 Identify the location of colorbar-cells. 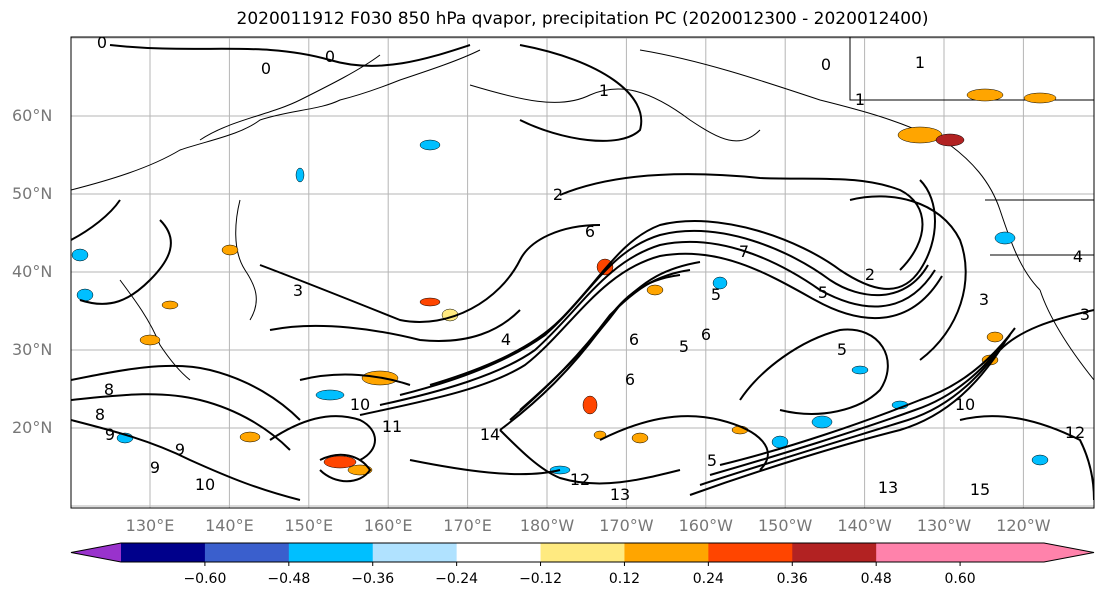
(582, 554).